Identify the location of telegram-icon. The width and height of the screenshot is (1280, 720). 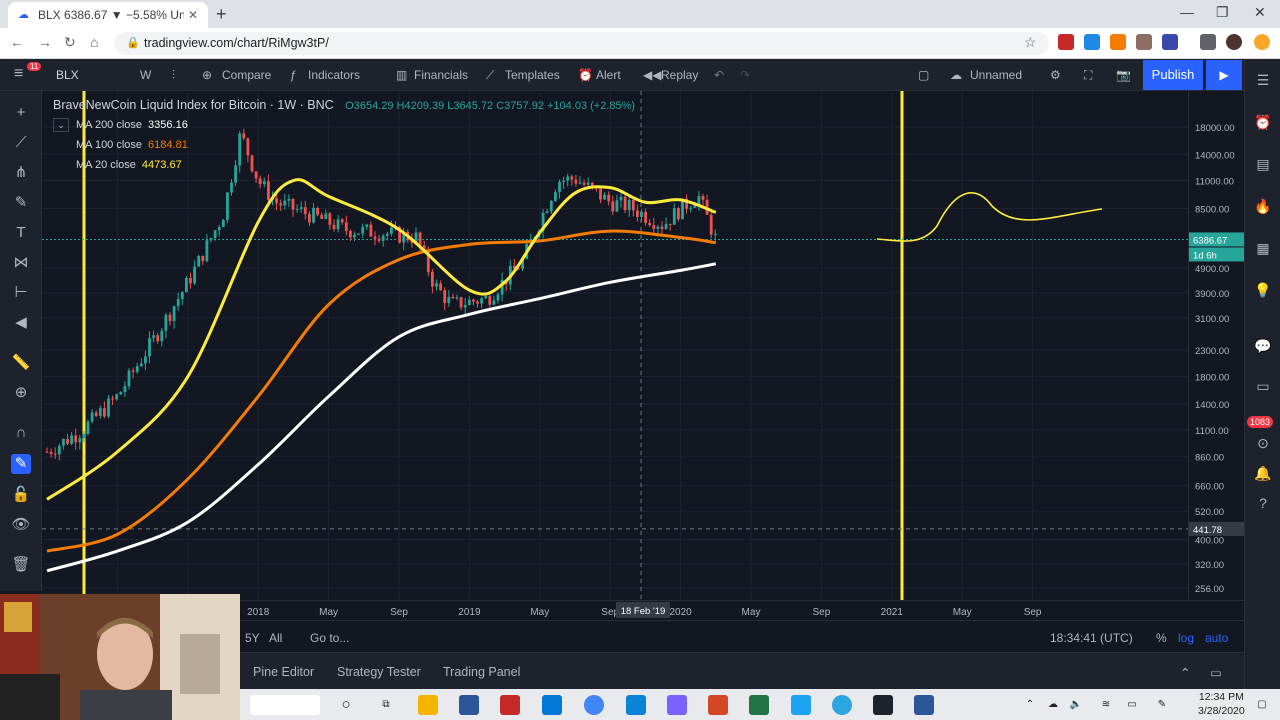
(842, 705).